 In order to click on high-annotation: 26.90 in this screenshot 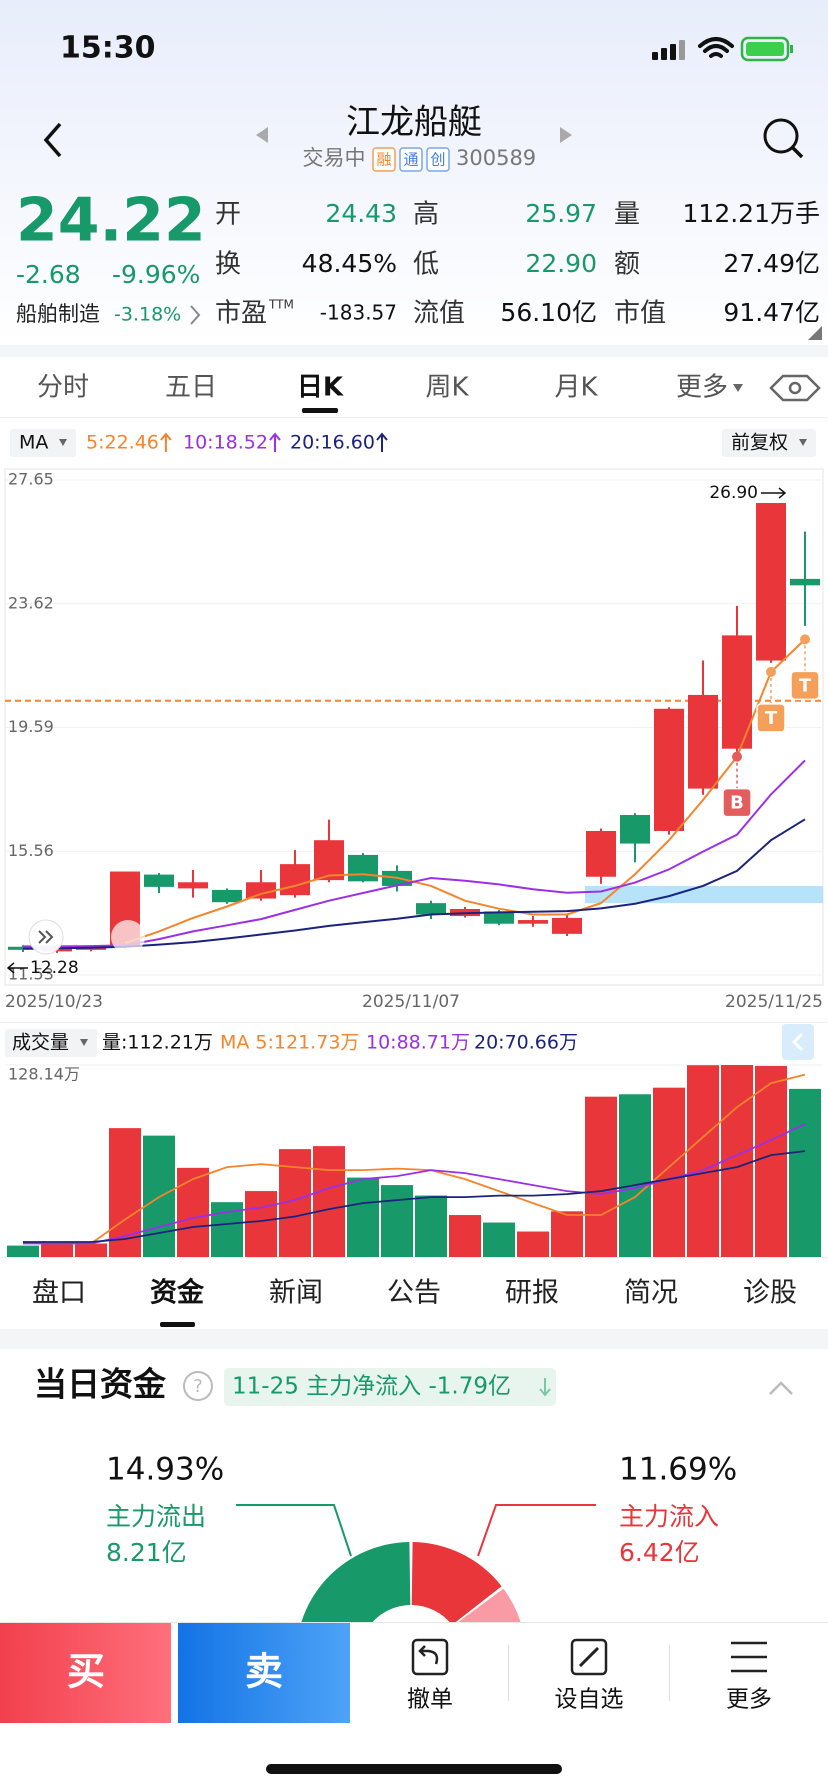, I will do `click(733, 493)`.